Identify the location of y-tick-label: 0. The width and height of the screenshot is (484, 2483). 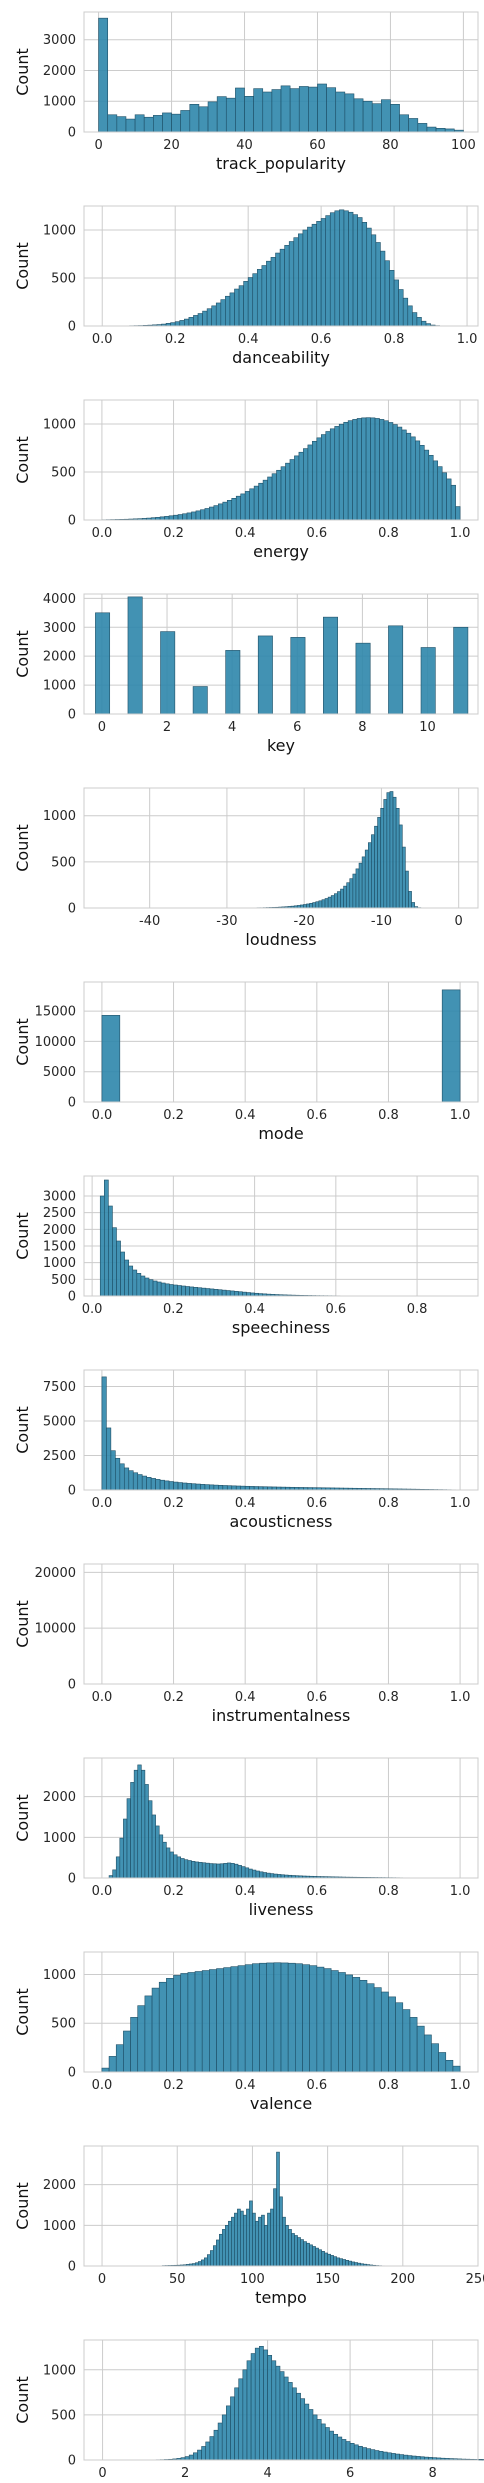
(72, 715).